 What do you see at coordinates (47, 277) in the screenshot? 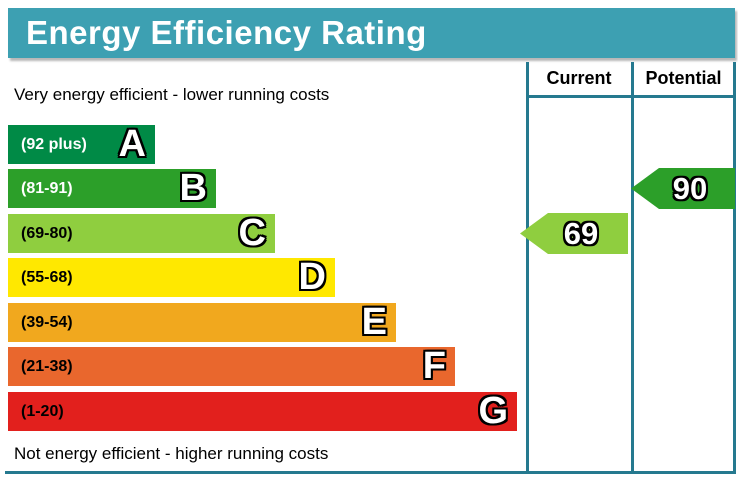
I see `band-range-label: (55-68)` at bounding box center [47, 277].